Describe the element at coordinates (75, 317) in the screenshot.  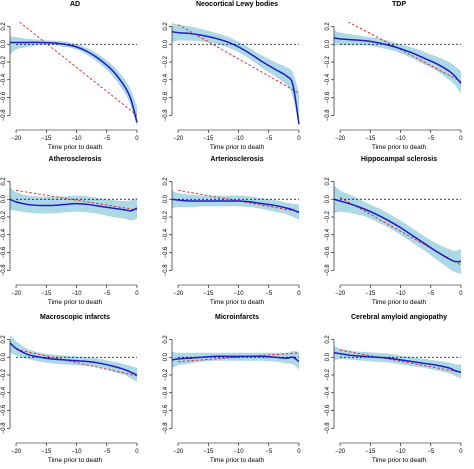
I see `panel-title: Macroscopic infarcts` at that location.